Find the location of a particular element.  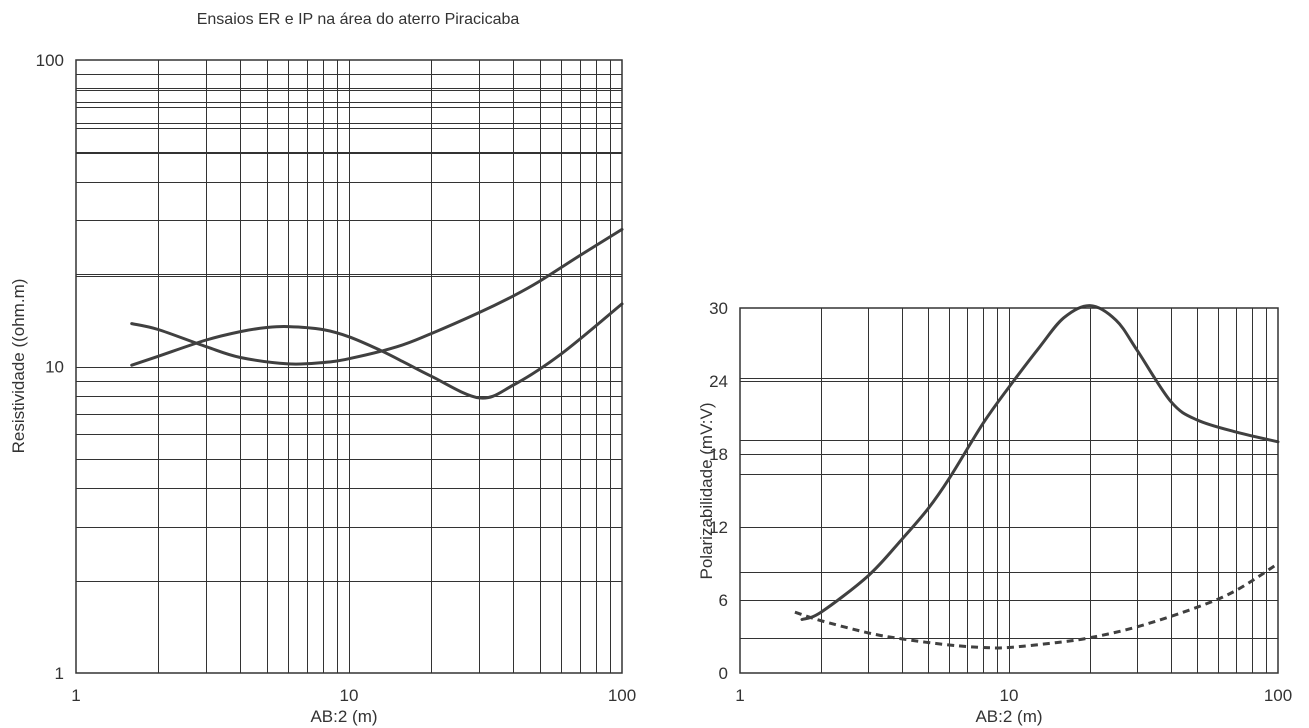

polarizability-x-axis-label: AB:2 (m) is located at coordinates (1008, 716).